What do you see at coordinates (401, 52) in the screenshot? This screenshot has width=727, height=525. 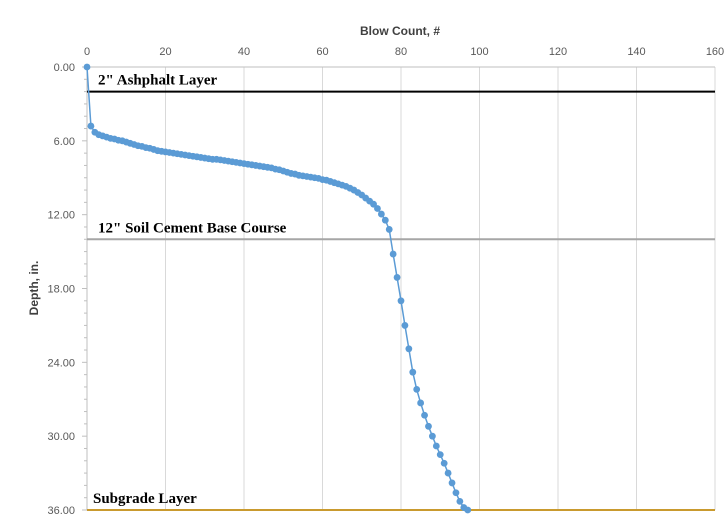 I see `x-tick-label: 80` at bounding box center [401, 52].